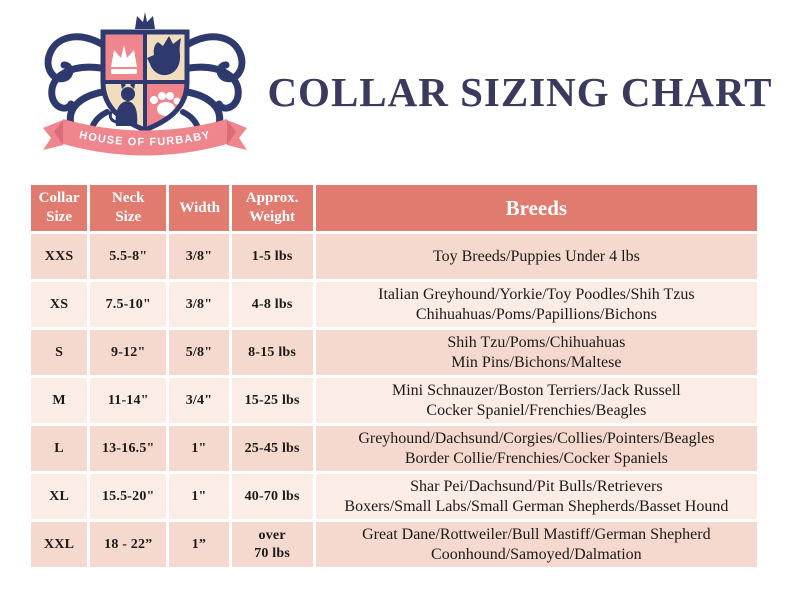 The image size is (793, 603). I want to click on cell-neck-size-line: 7.5-10", so click(128, 304).